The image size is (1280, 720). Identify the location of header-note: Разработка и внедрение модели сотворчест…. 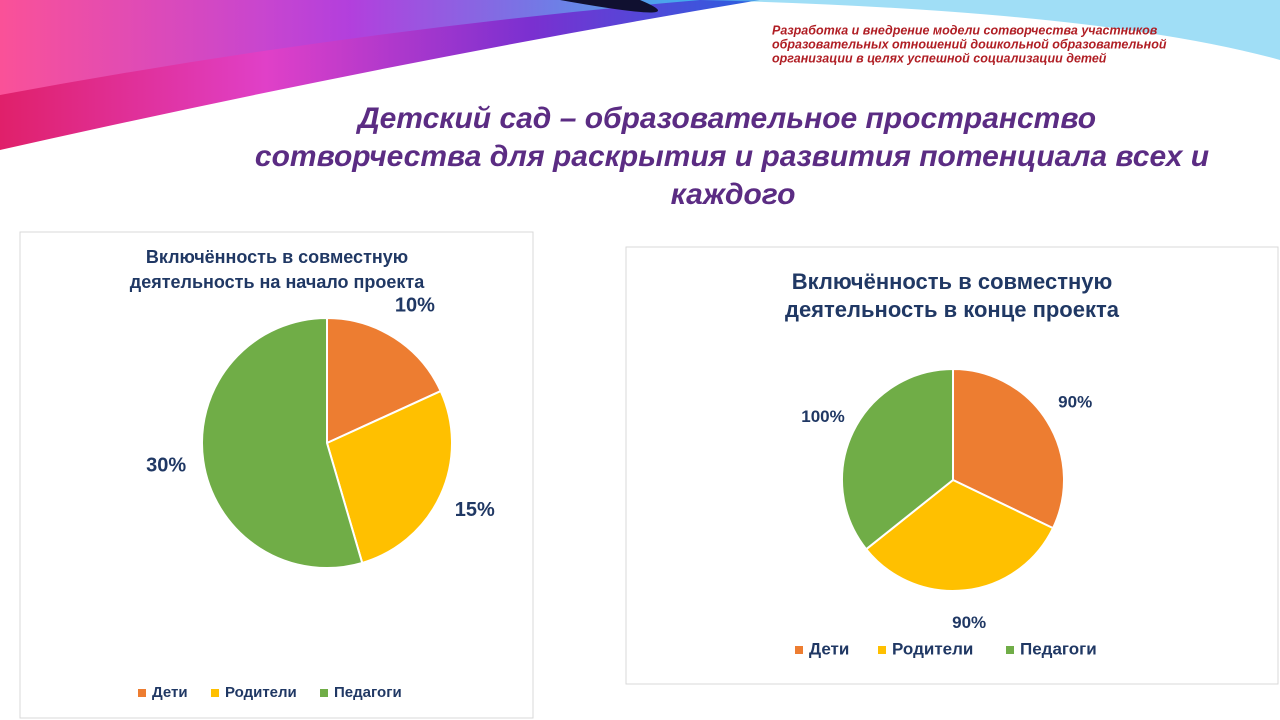
(965, 30).